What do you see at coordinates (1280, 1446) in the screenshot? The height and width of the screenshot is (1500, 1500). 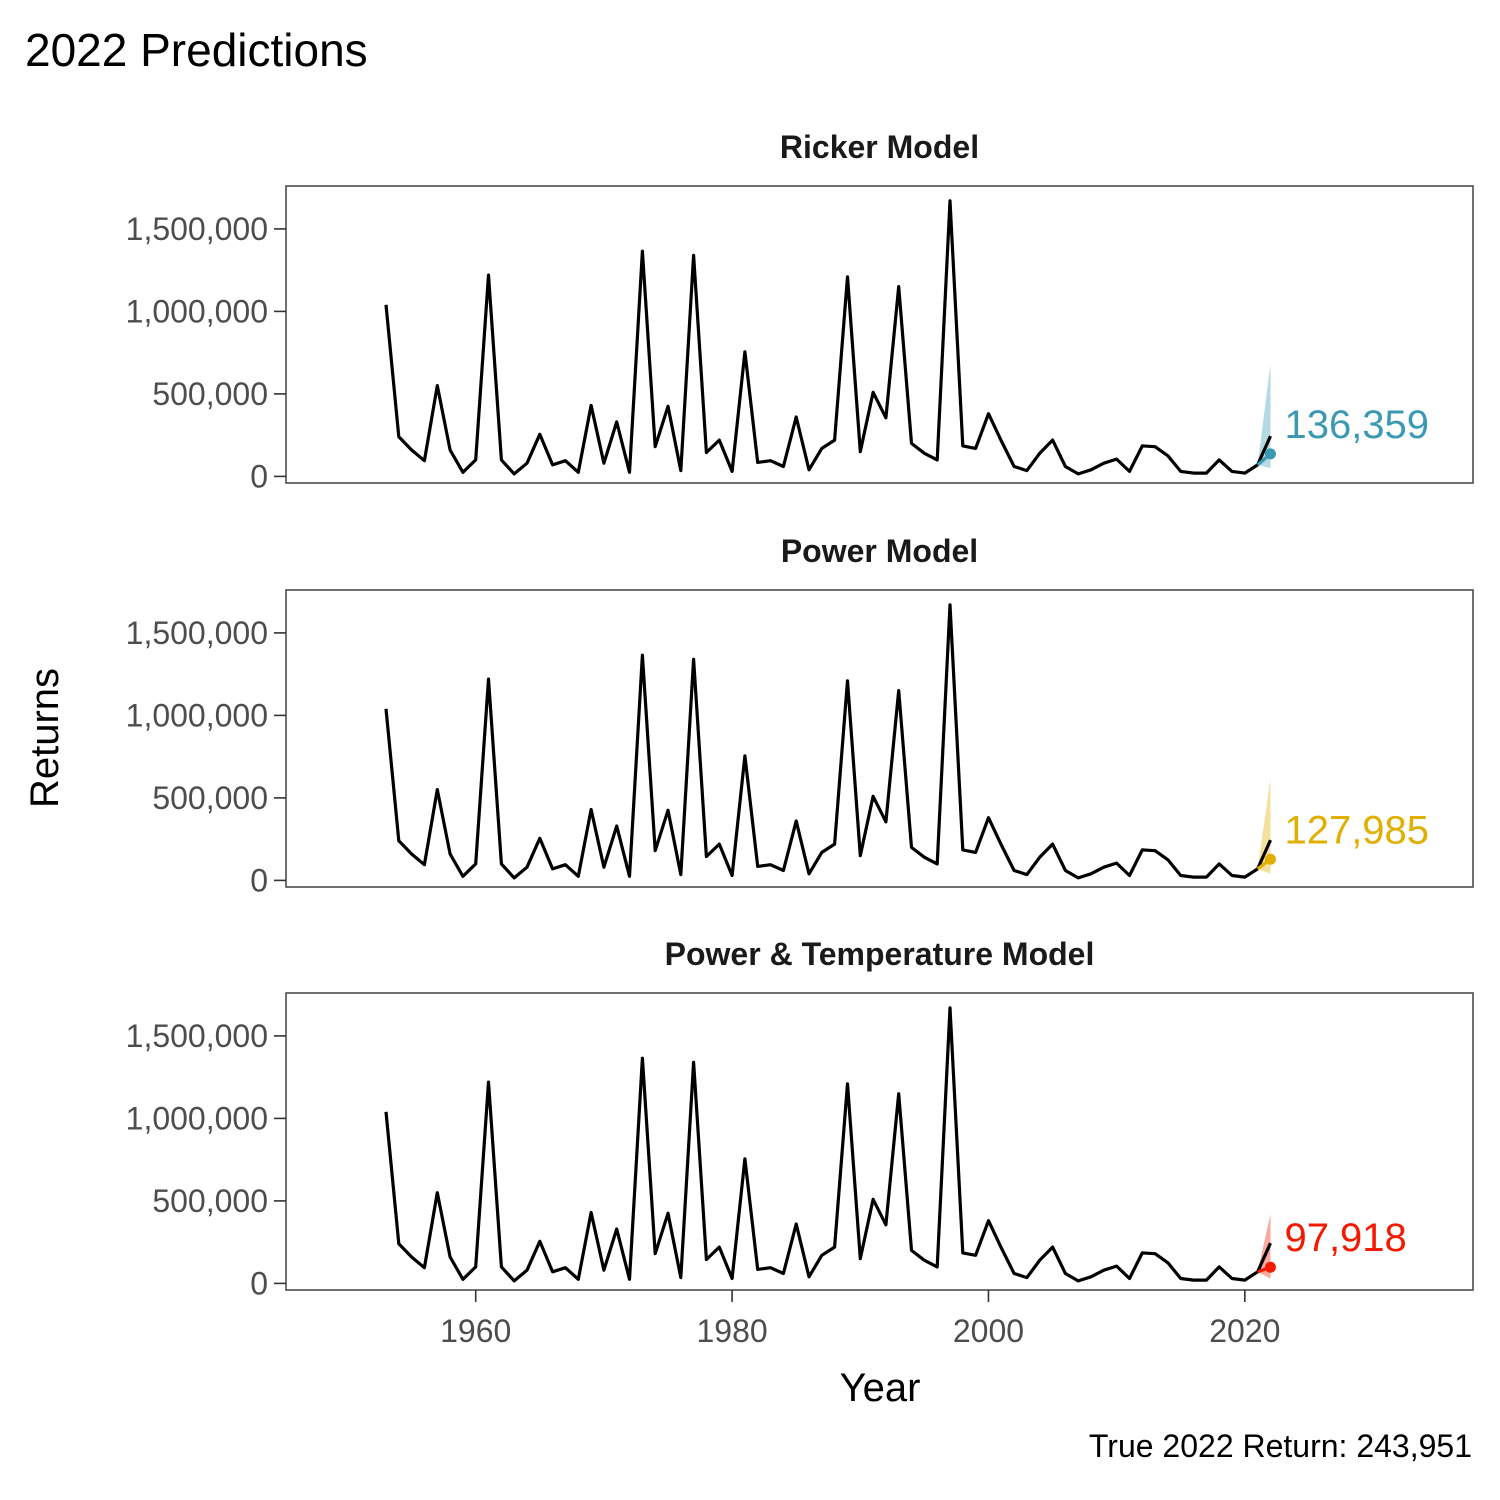 I see `caption: True 2022 Return: 243,951` at bounding box center [1280, 1446].